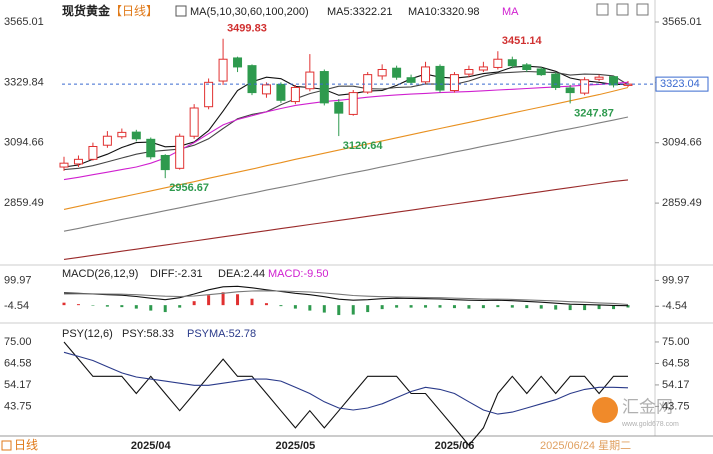 This screenshot has height=454, width=713. Describe the element at coordinates (189, 188) in the screenshot. I see `price-annotation: 2956.67` at that location.